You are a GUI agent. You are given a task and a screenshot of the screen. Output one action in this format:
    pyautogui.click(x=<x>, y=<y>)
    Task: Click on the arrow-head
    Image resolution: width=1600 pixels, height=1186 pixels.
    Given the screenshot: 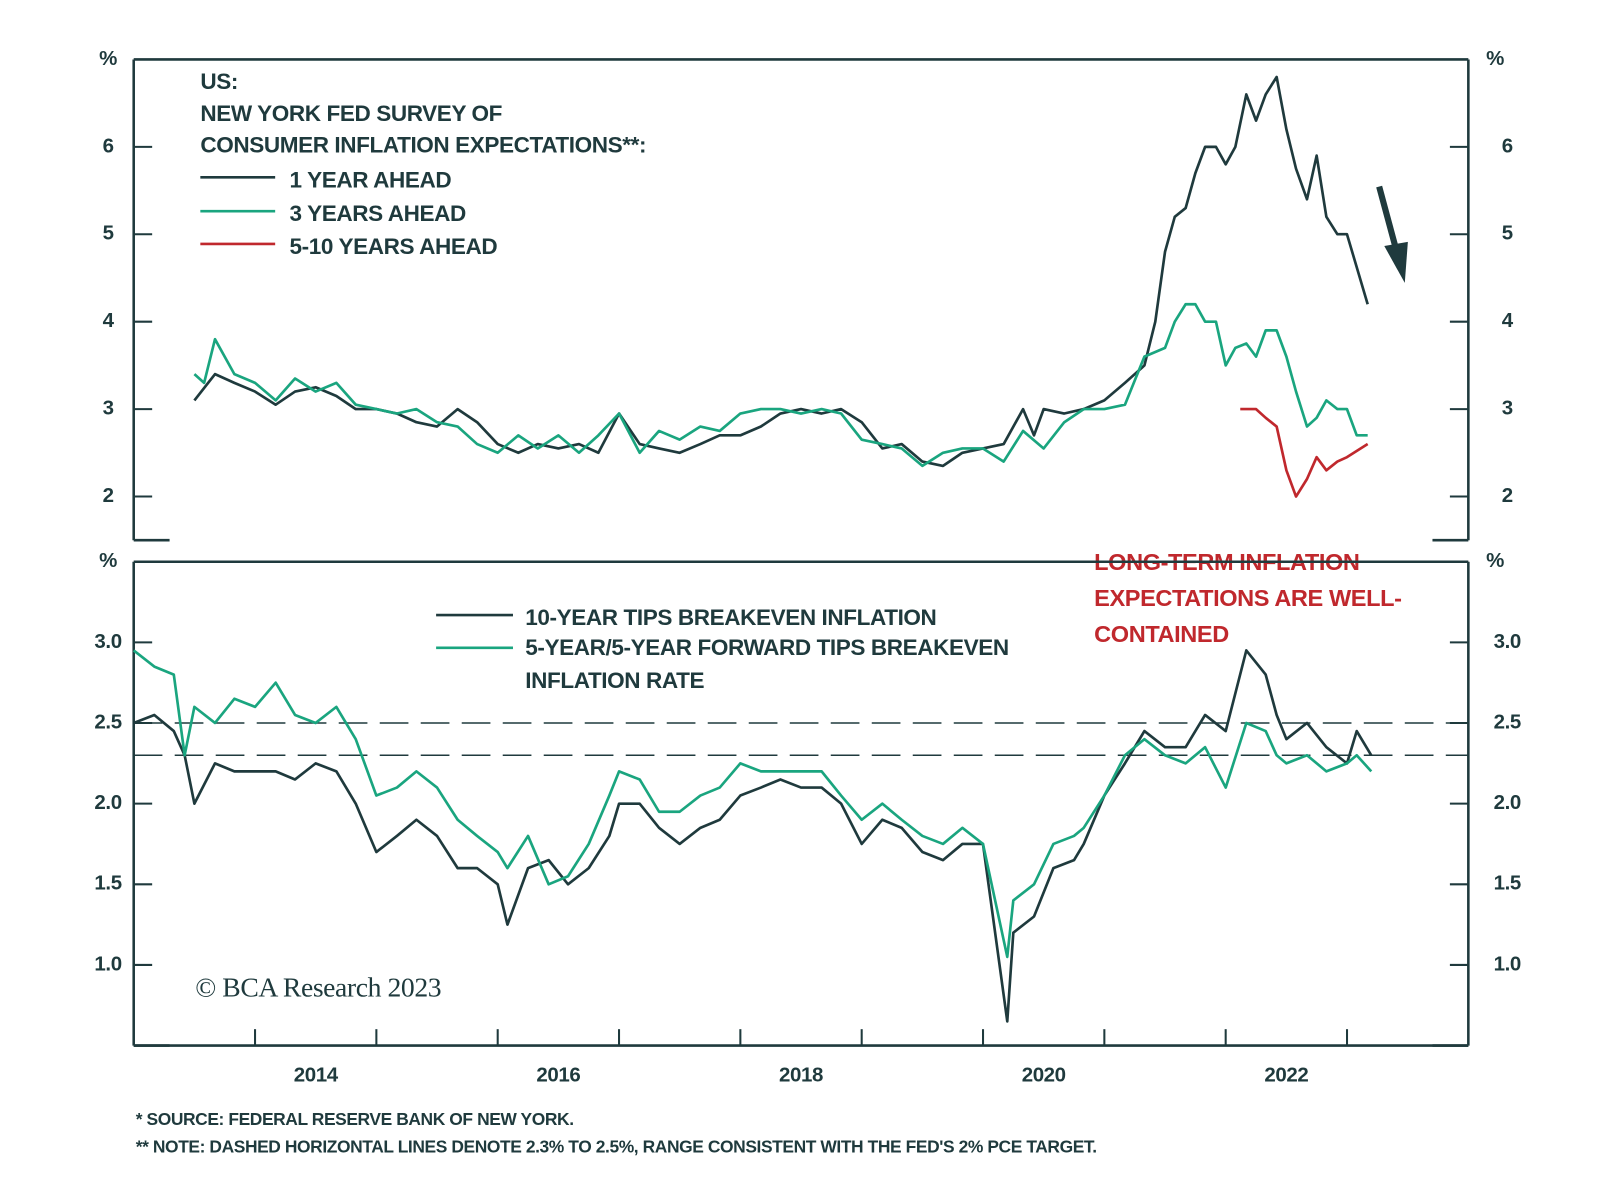 What is the action you would take?
    pyautogui.click(x=1396, y=262)
    